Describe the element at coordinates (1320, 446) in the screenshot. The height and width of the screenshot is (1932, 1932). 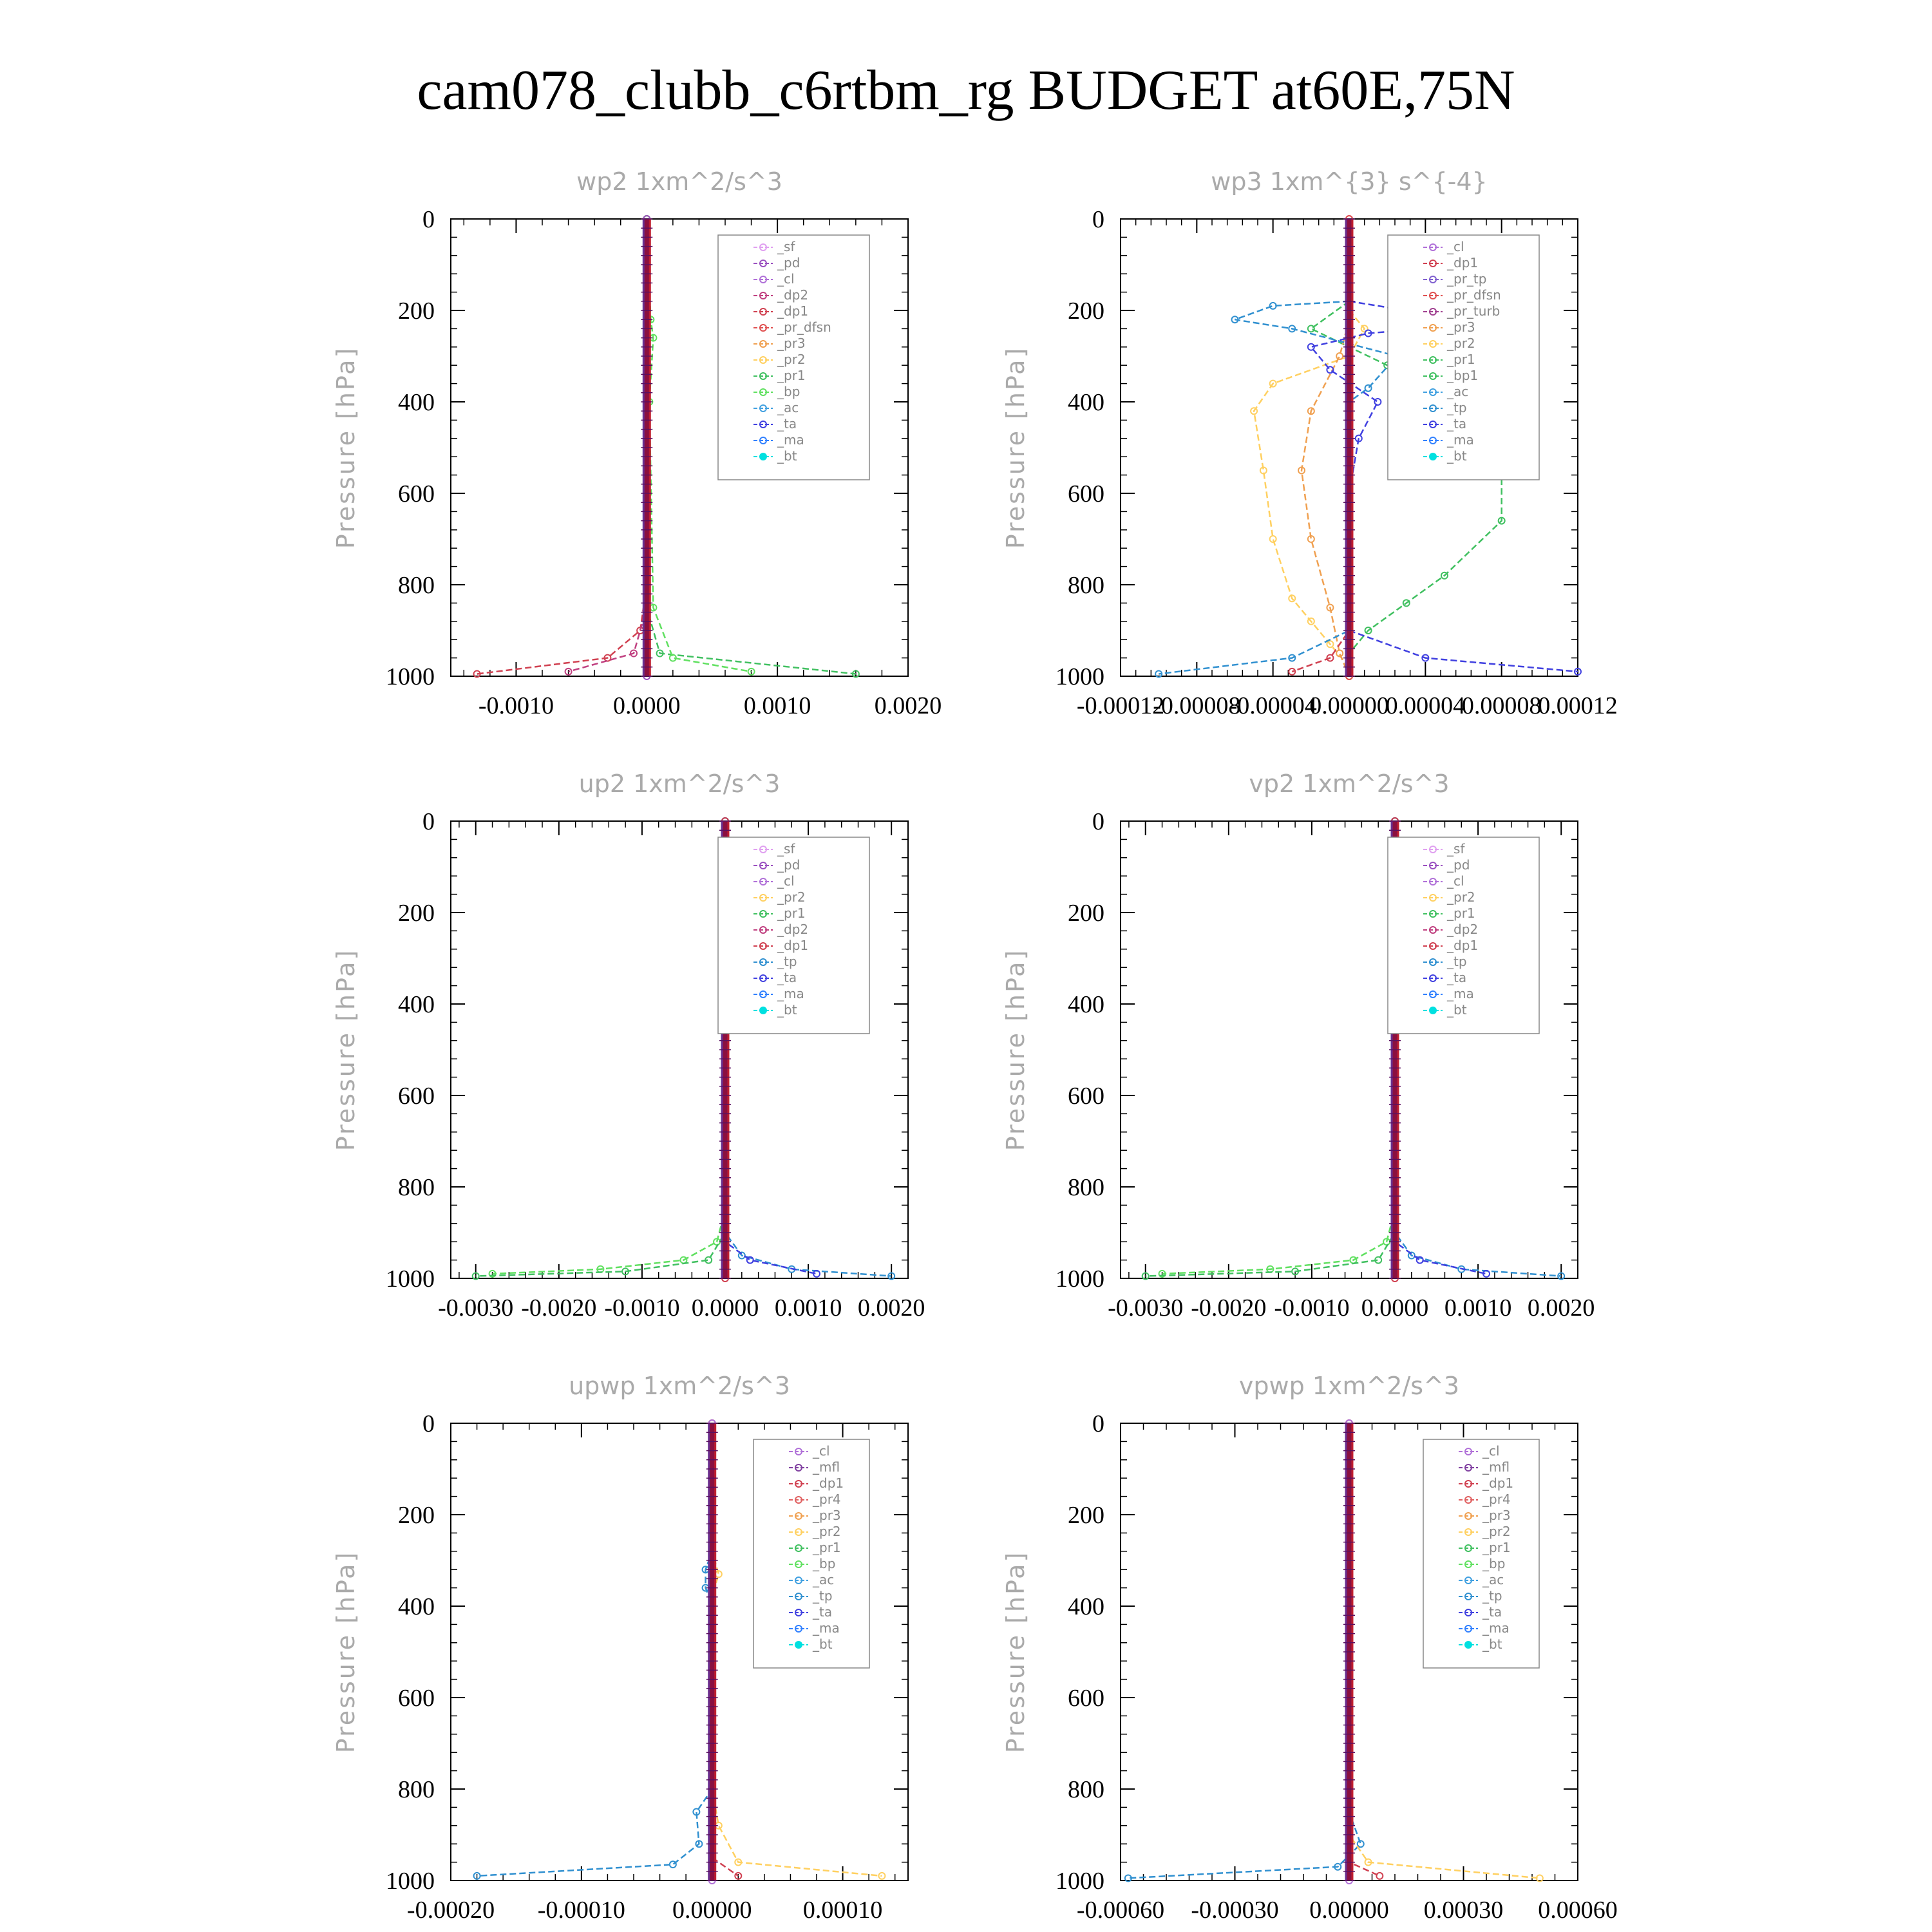
I see `series-line-dp1` at that location.